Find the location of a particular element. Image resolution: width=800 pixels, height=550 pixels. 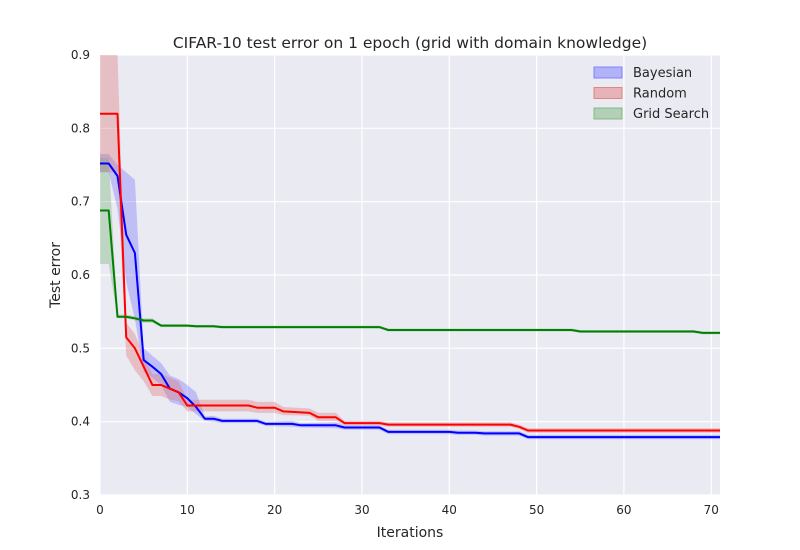

random-legend-label: Random is located at coordinates (660, 94).